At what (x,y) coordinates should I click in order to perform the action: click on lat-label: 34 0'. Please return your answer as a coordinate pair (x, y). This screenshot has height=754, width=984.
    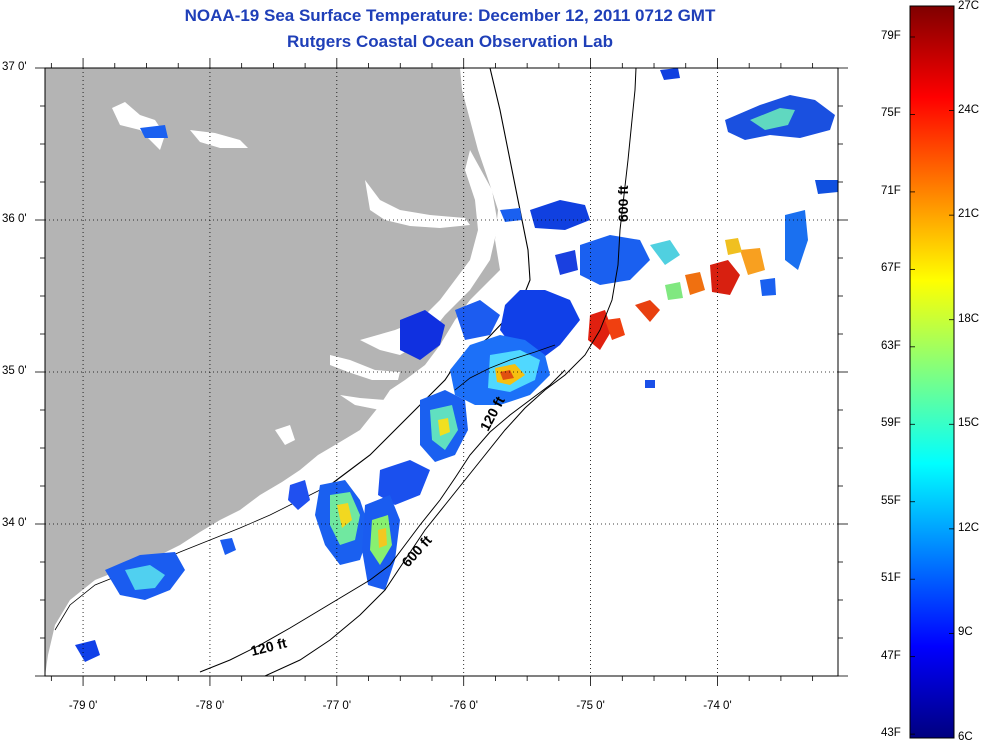
    Looking at the image, I should click on (14, 523).